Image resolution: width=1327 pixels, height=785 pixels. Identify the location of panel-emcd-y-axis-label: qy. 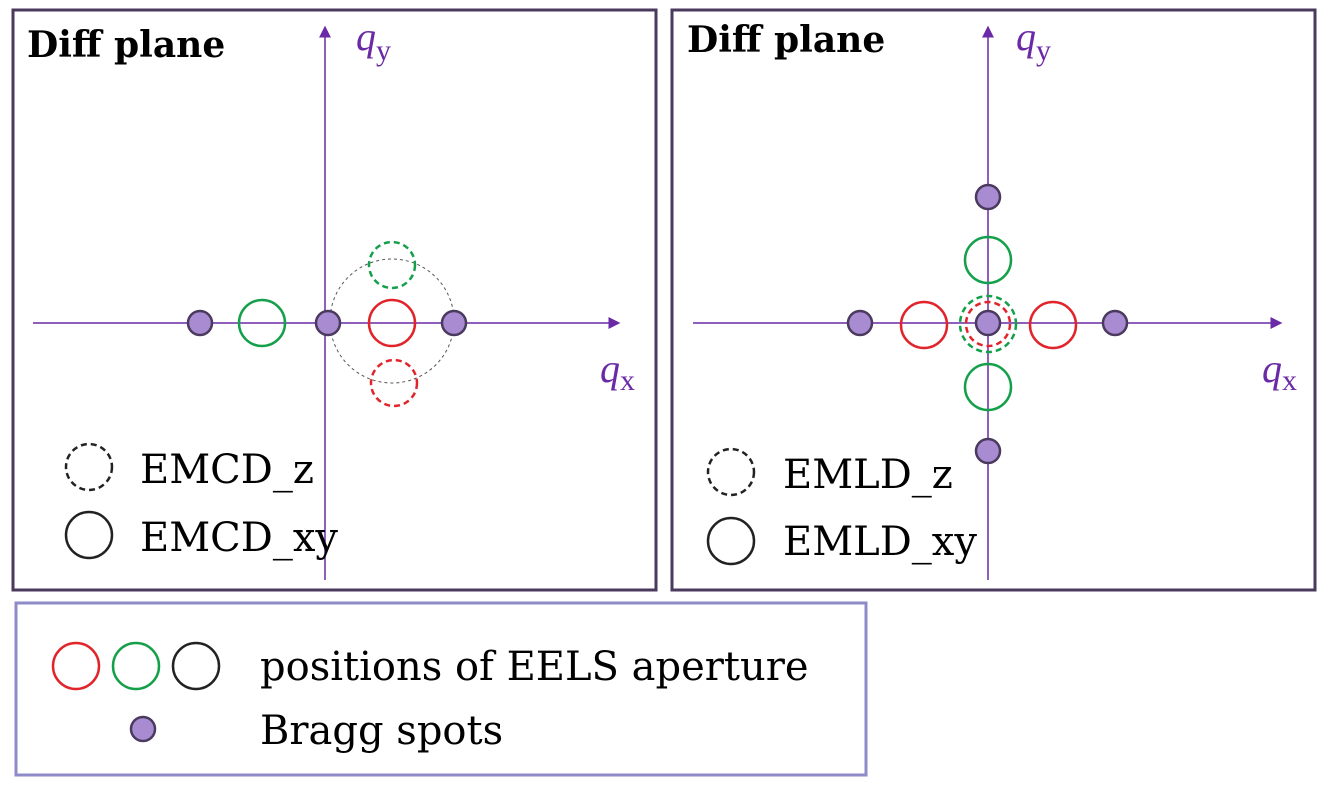
(373, 40).